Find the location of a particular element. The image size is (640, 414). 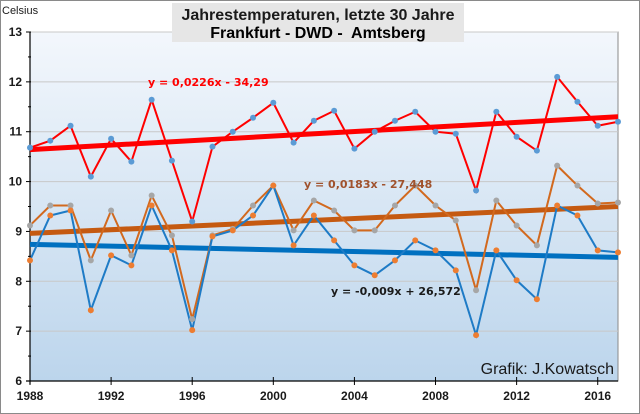

x-tick-label: 2016 is located at coordinates (597, 396).